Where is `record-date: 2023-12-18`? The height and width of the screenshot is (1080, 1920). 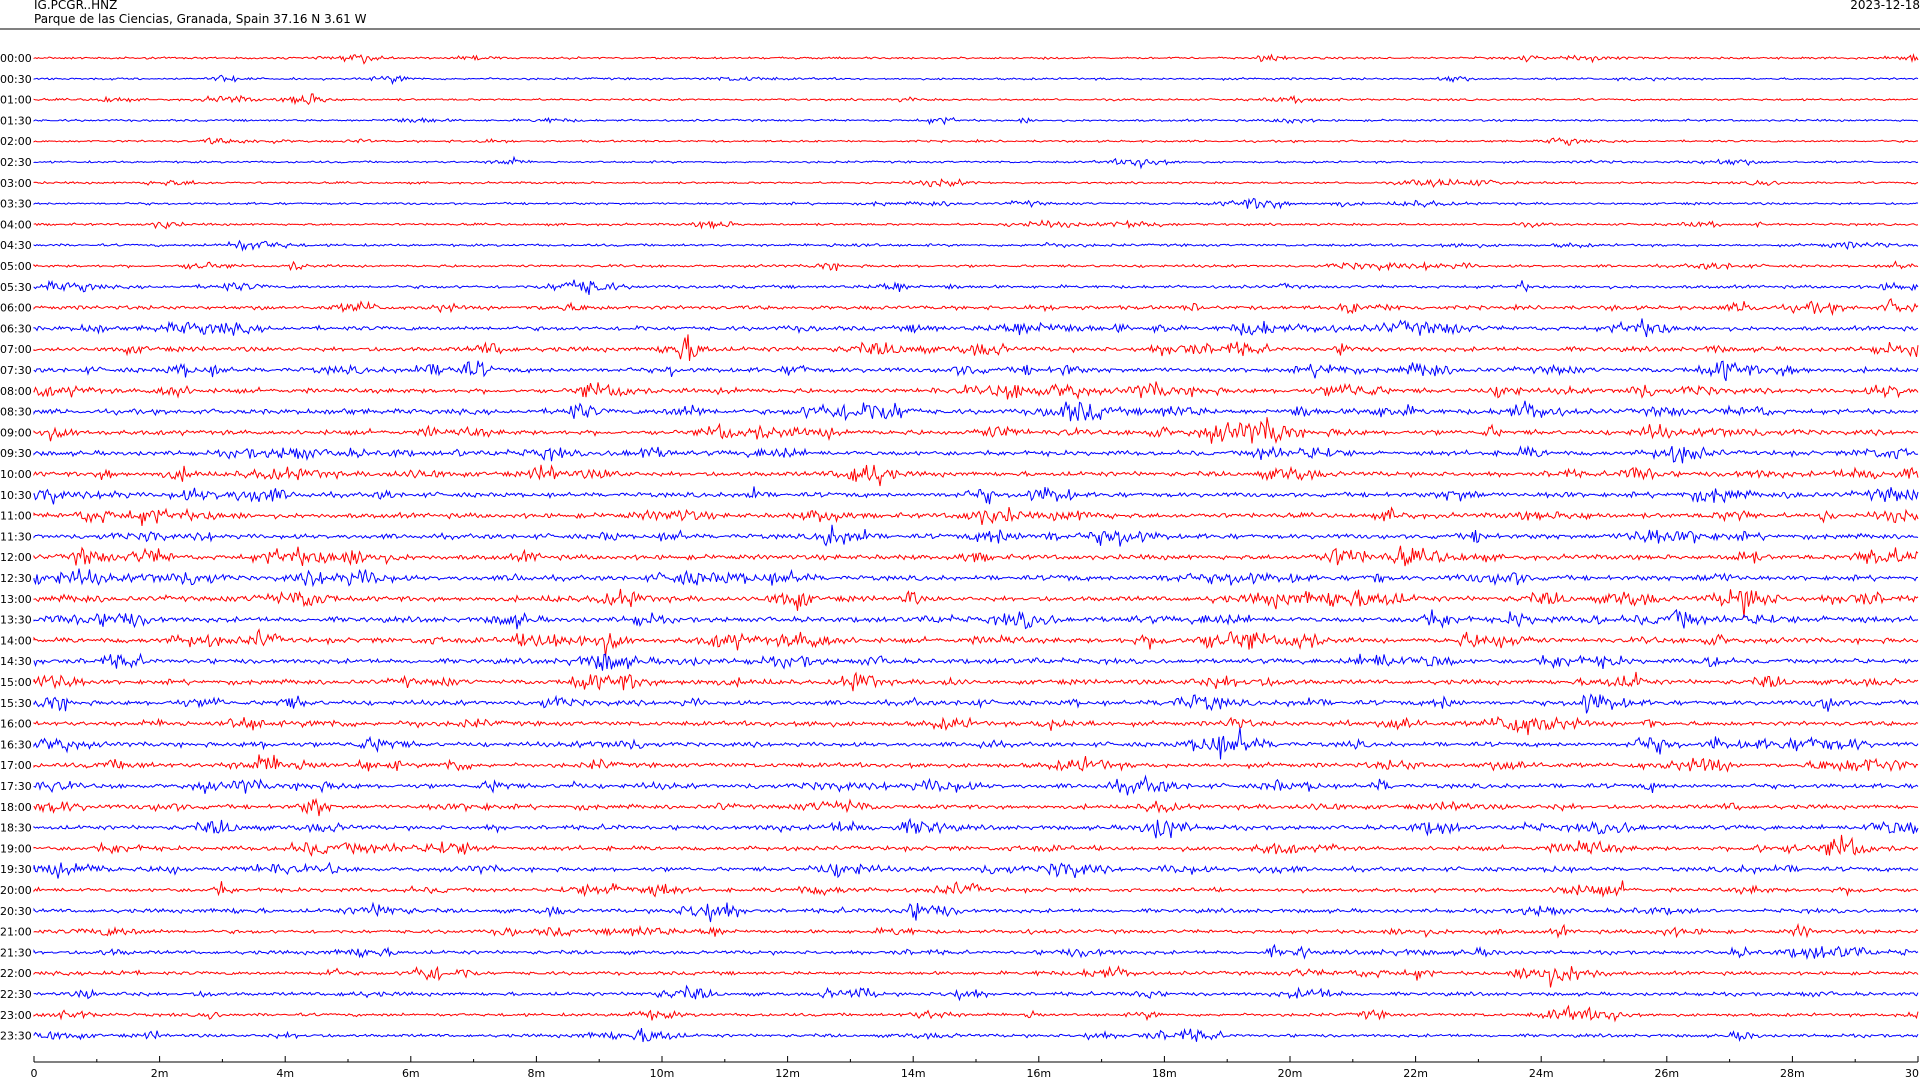
record-date: 2023-12-18 is located at coordinates (1885, 6).